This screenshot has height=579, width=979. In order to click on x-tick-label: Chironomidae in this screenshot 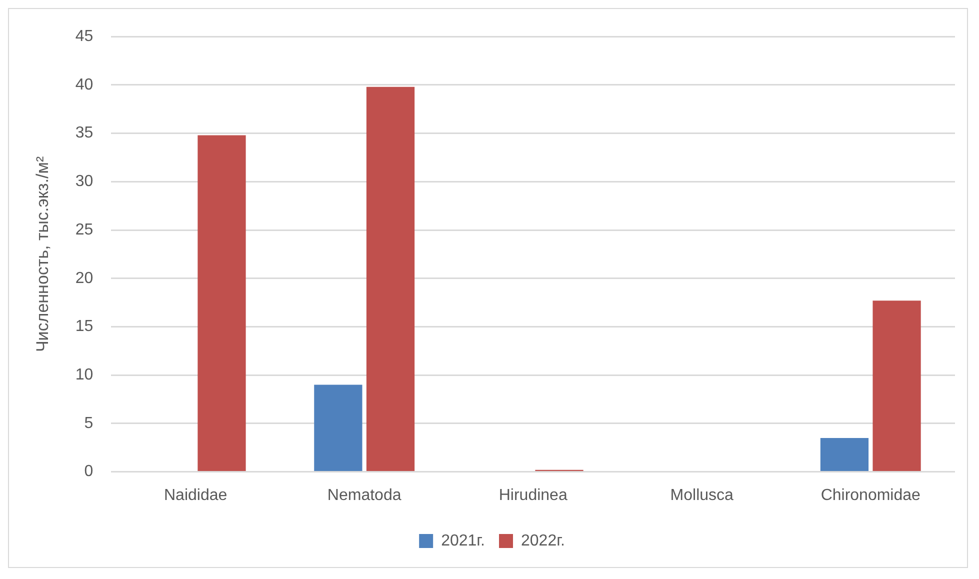, I will do `click(870, 495)`.